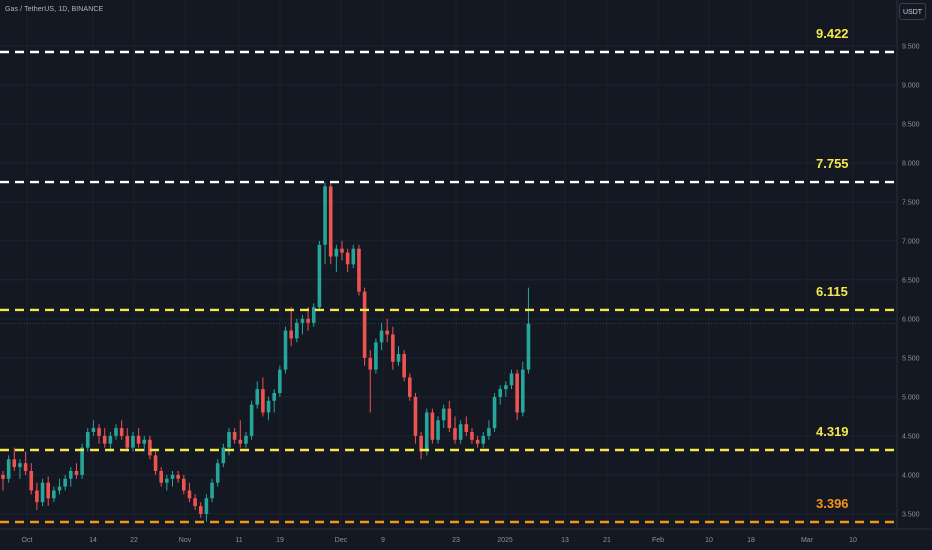 Image resolution: width=932 pixels, height=550 pixels. I want to click on x-tick-label: Nov, so click(185, 540).